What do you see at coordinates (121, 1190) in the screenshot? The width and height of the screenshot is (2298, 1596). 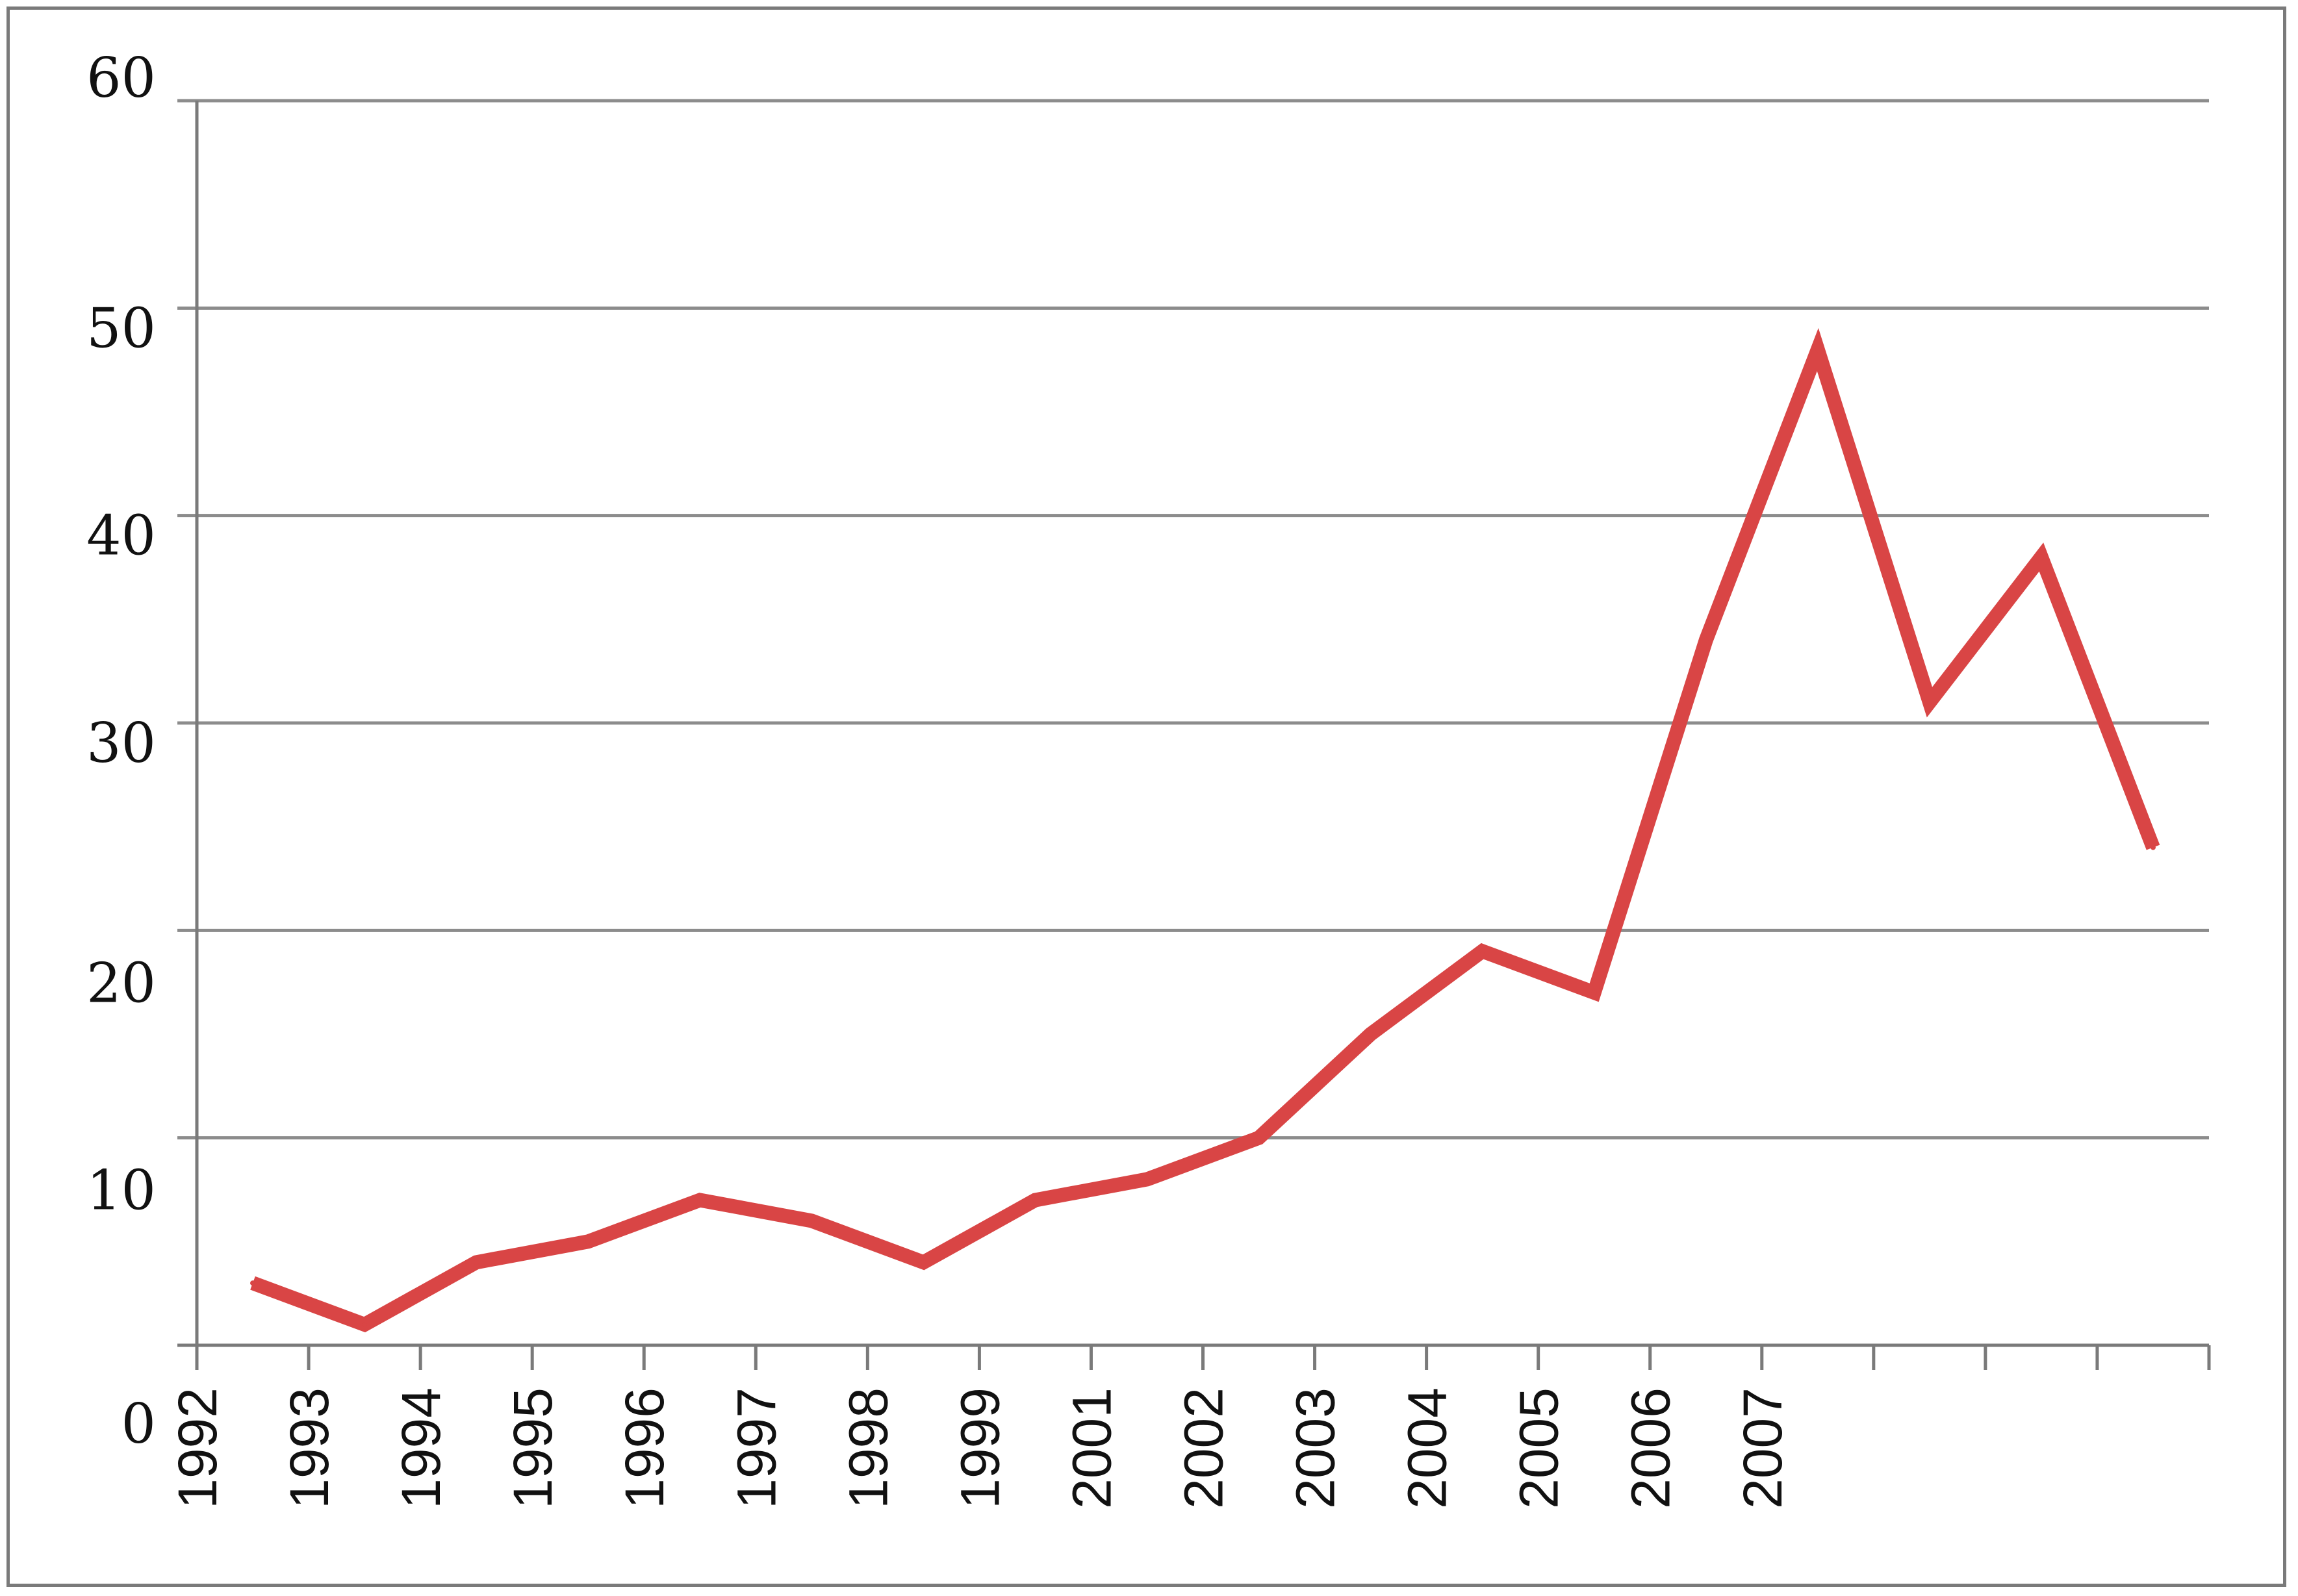 I see `y-tick-label-10: 10` at bounding box center [121, 1190].